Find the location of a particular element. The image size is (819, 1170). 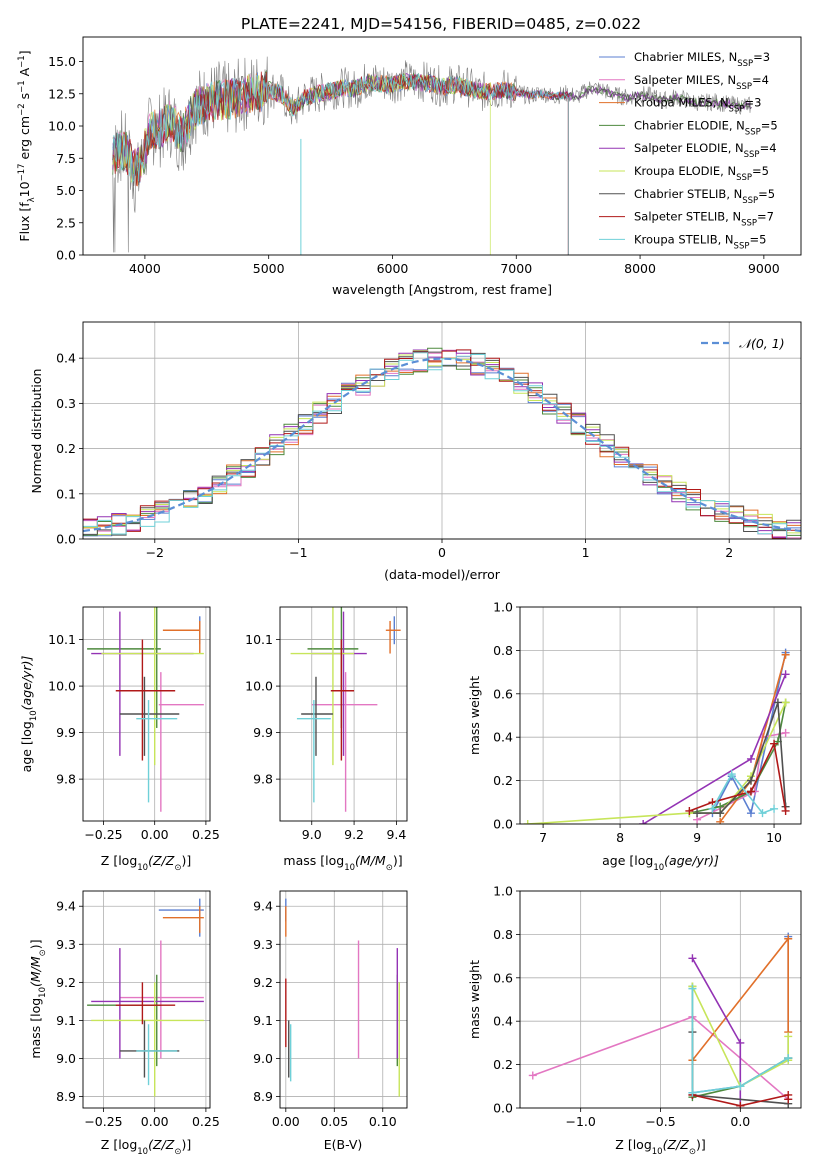

x-axis-label: E(B-V) is located at coordinates (343, 1144).